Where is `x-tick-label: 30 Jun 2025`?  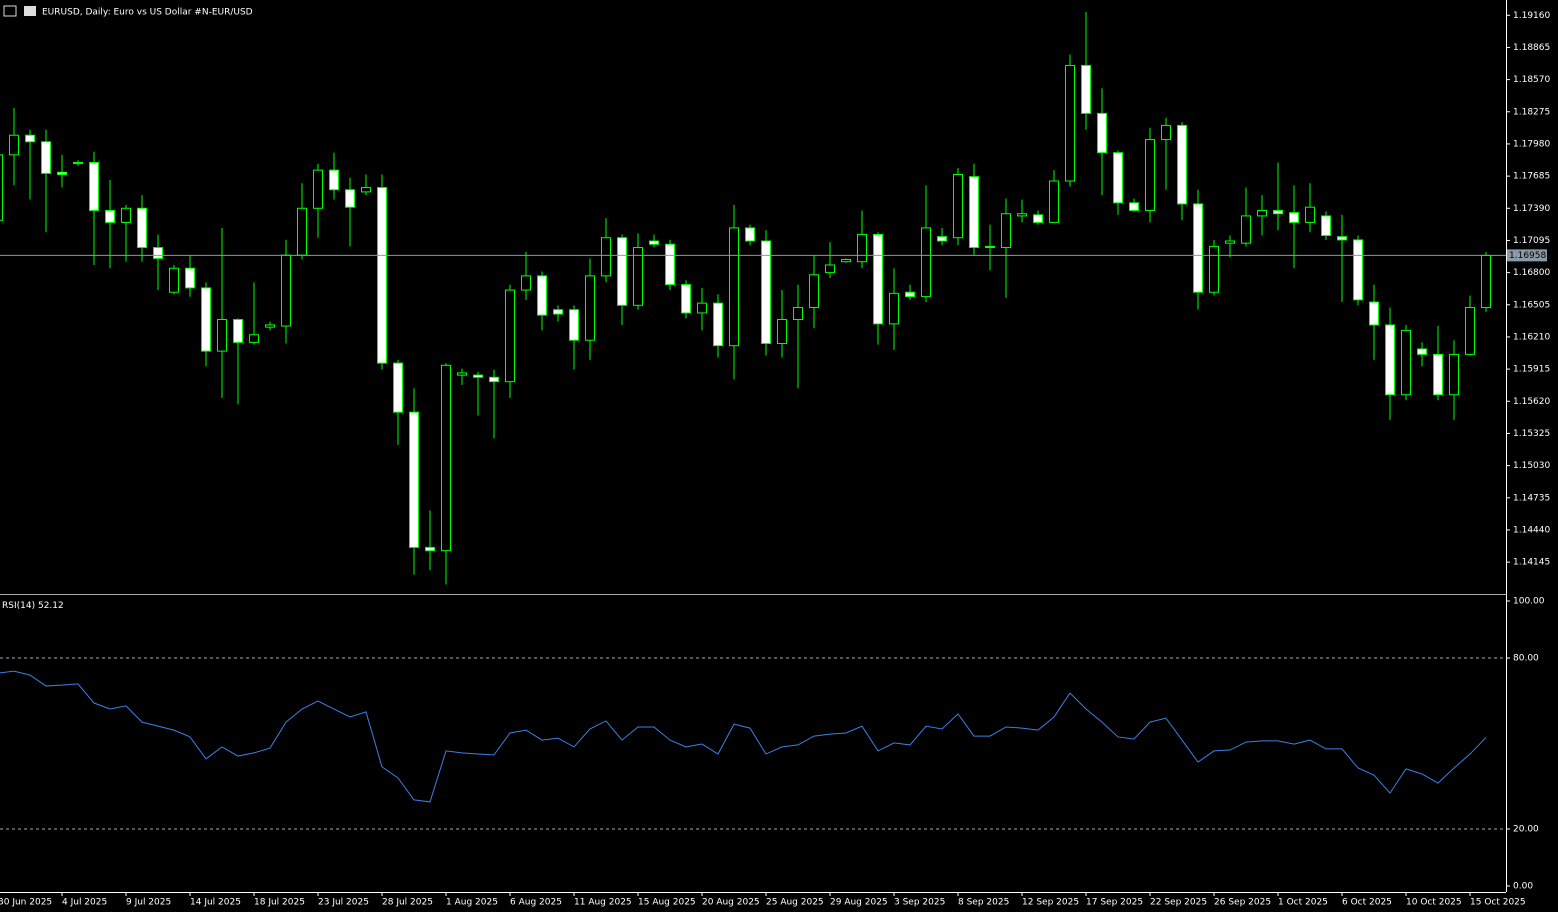
x-tick-label: 30 Jun 2025 is located at coordinates (26, 903).